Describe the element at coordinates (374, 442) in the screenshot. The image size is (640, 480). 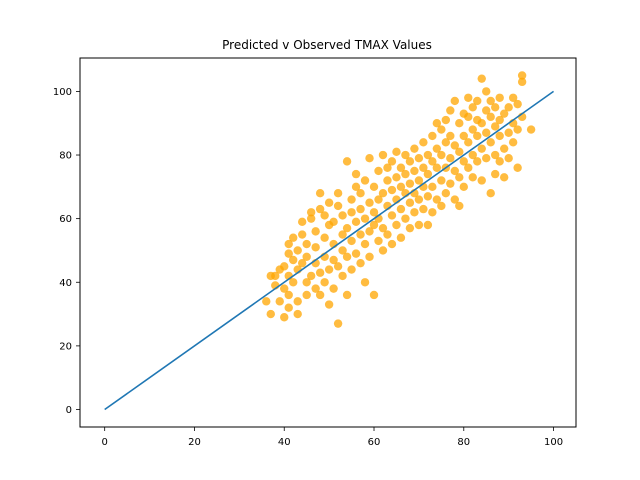
I see `x-tick-label: 60` at that location.